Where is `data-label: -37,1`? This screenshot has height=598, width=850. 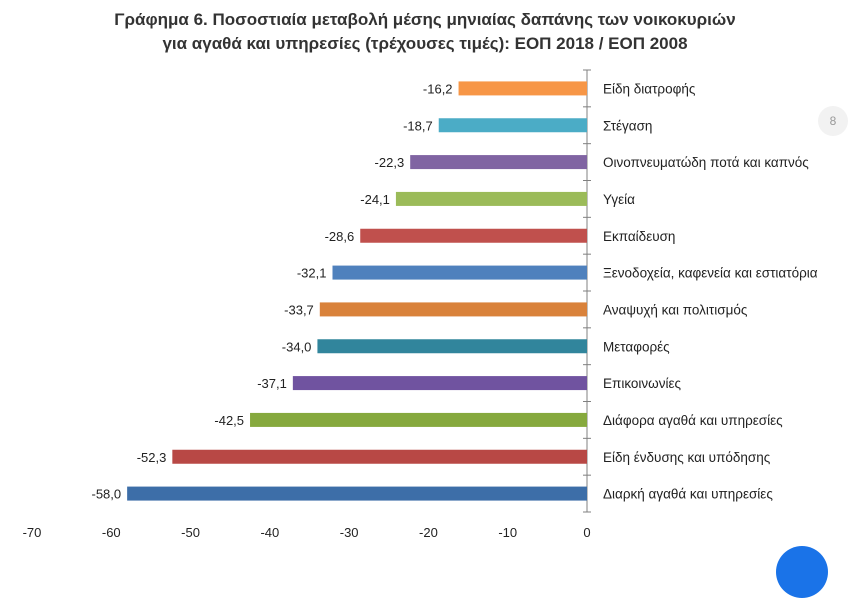 data-label: -37,1 is located at coordinates (272, 383).